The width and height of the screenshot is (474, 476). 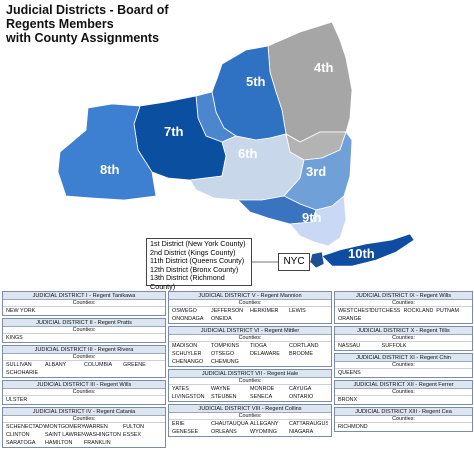 What do you see at coordinates (174, 131) in the screenshot?
I see `label-7th: 7th` at bounding box center [174, 131].